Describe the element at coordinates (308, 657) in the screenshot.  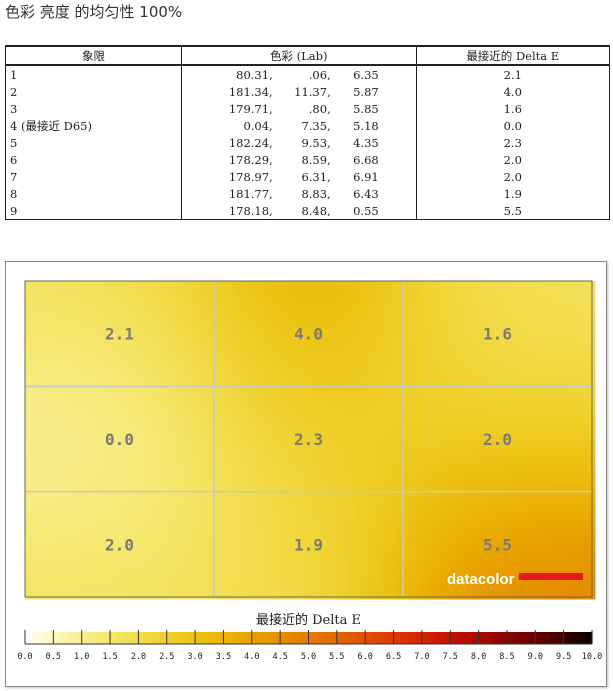
I see `colorbar-tick-label: 5.0` at that location.